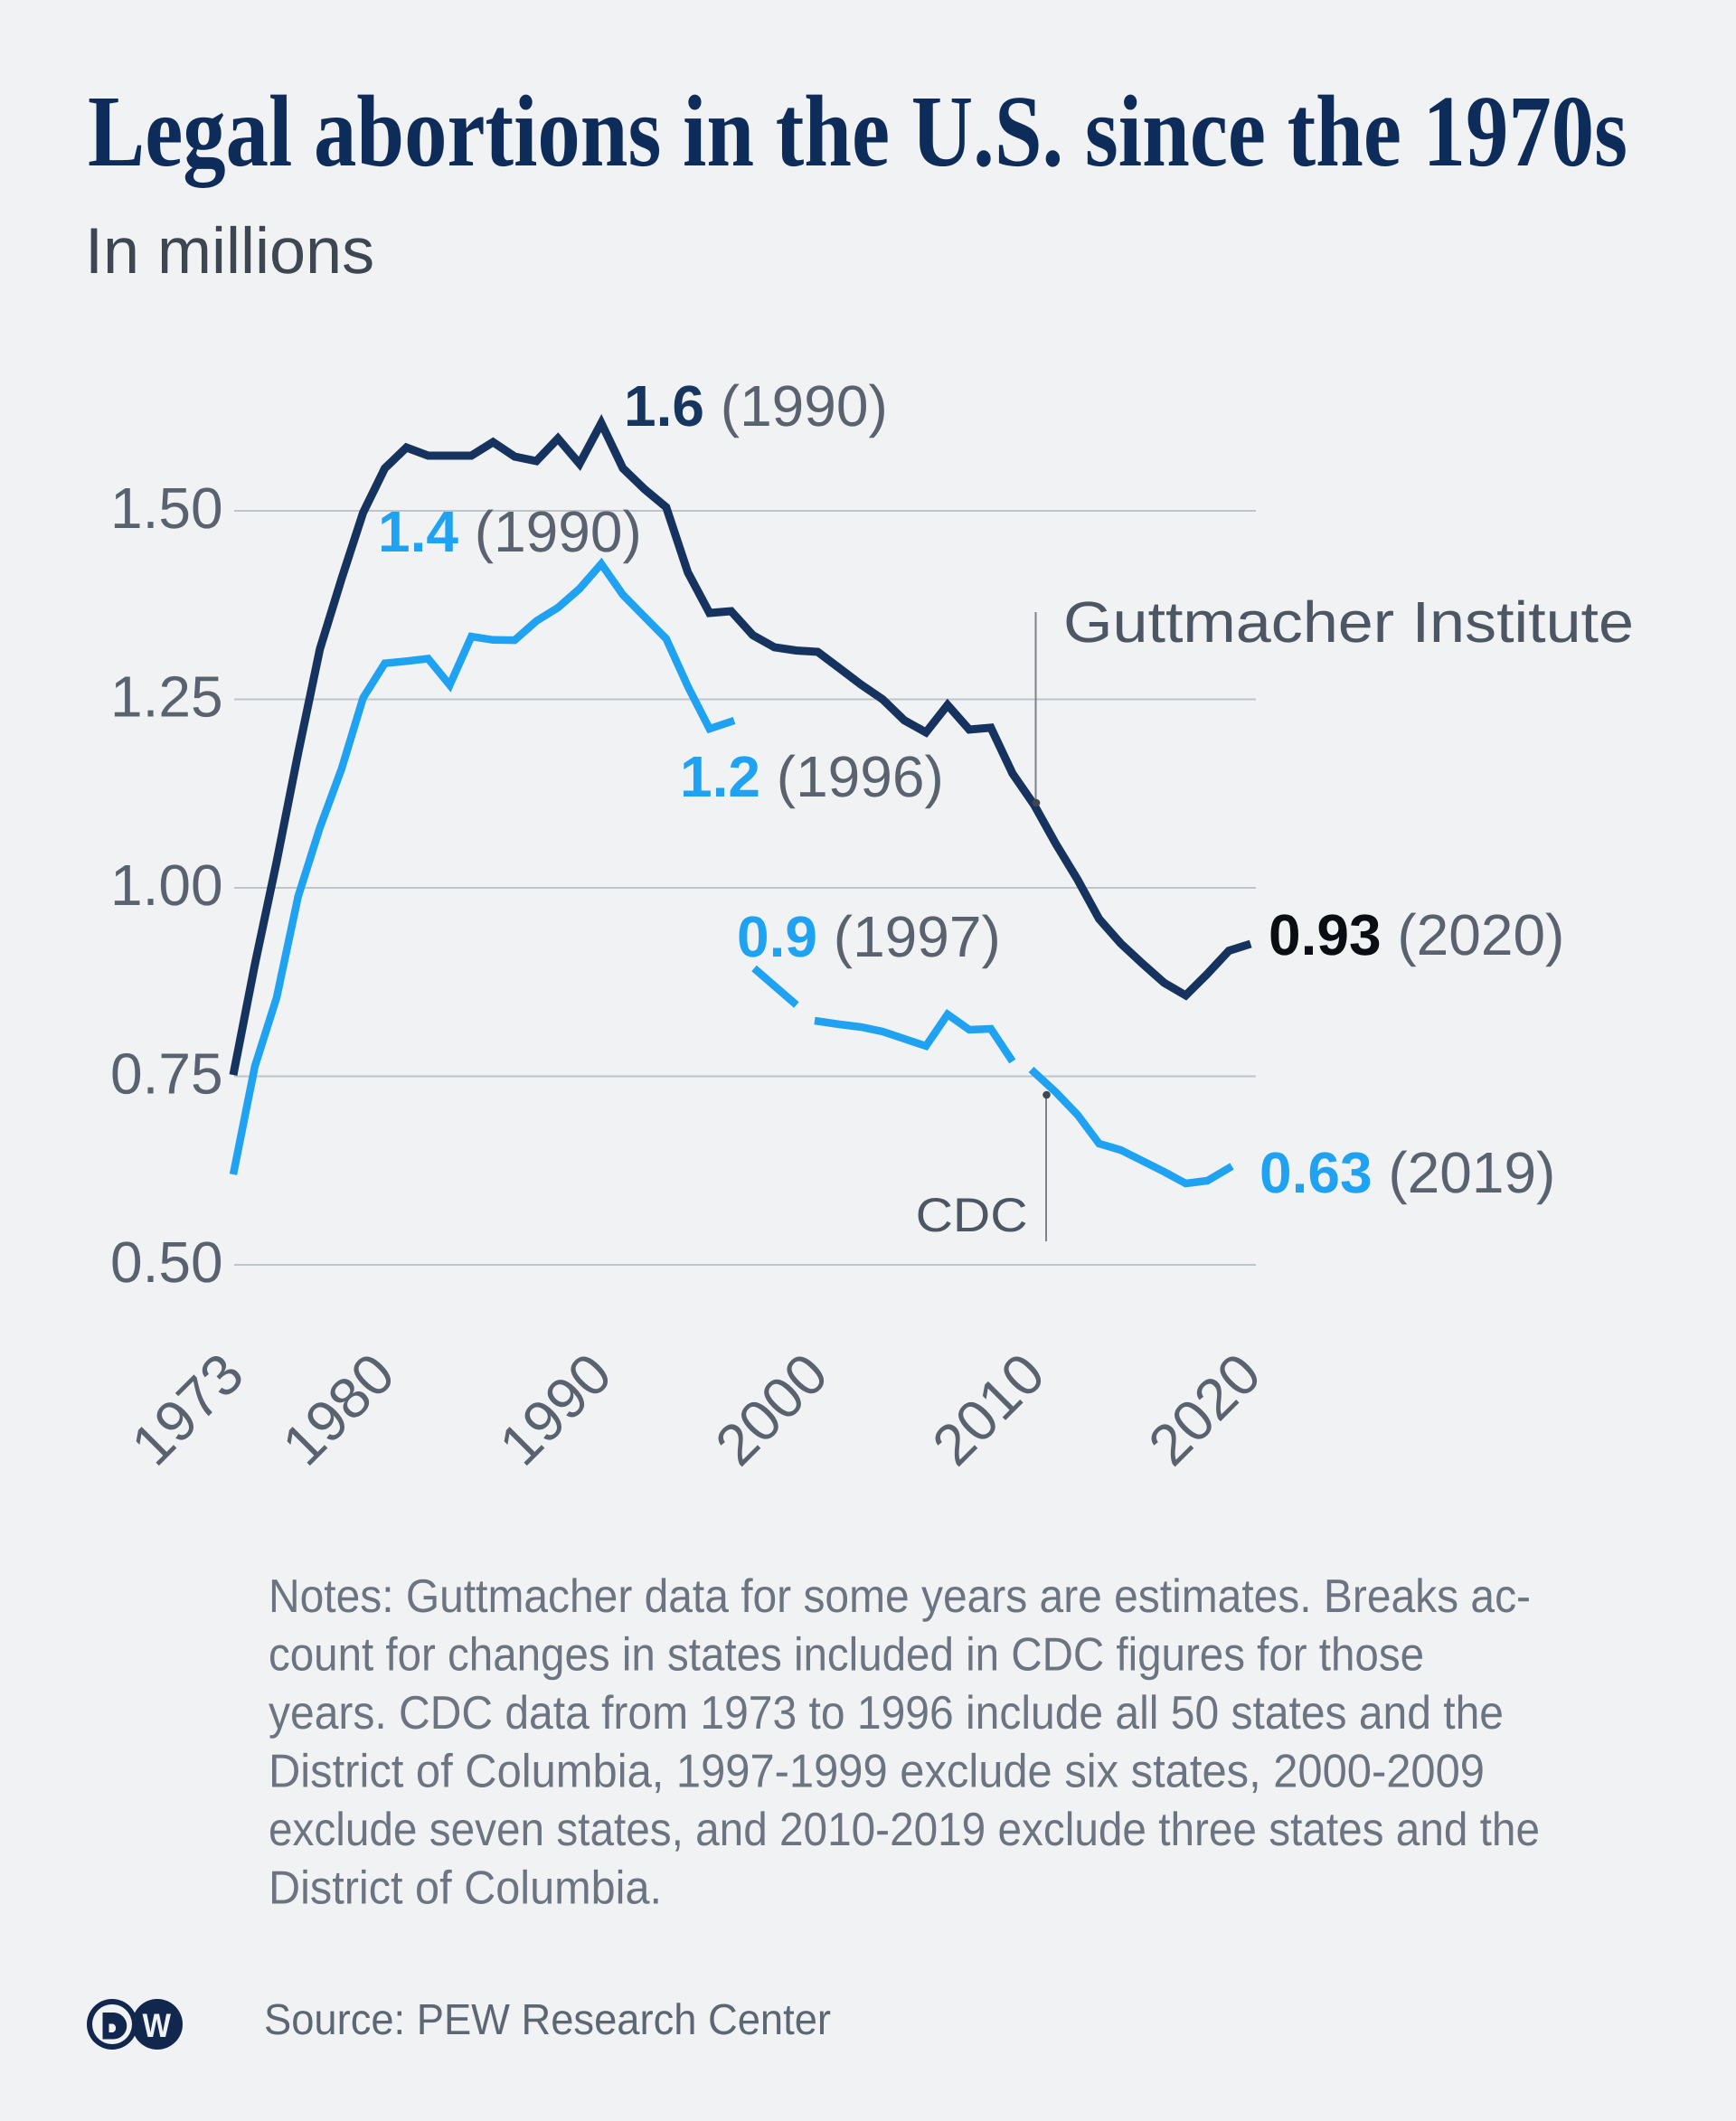 The image size is (1736, 2121). Describe the element at coordinates (972, 1215) in the screenshot. I see `svg-text: CDC` at that location.